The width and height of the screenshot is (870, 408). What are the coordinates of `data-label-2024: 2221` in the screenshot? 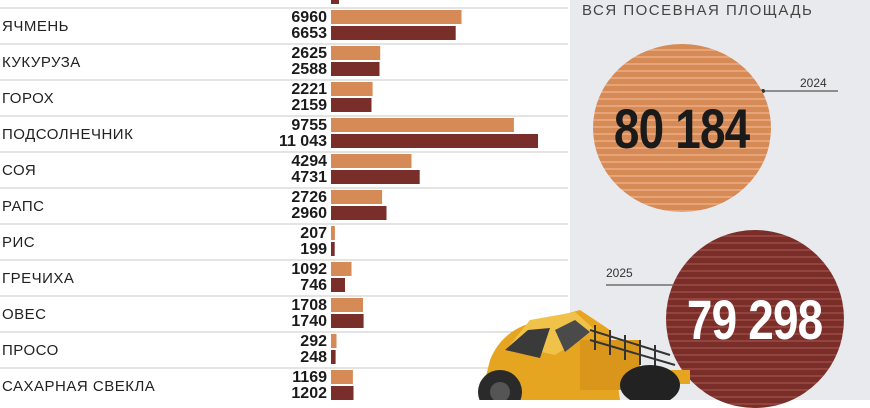 It's located at (309, 89).